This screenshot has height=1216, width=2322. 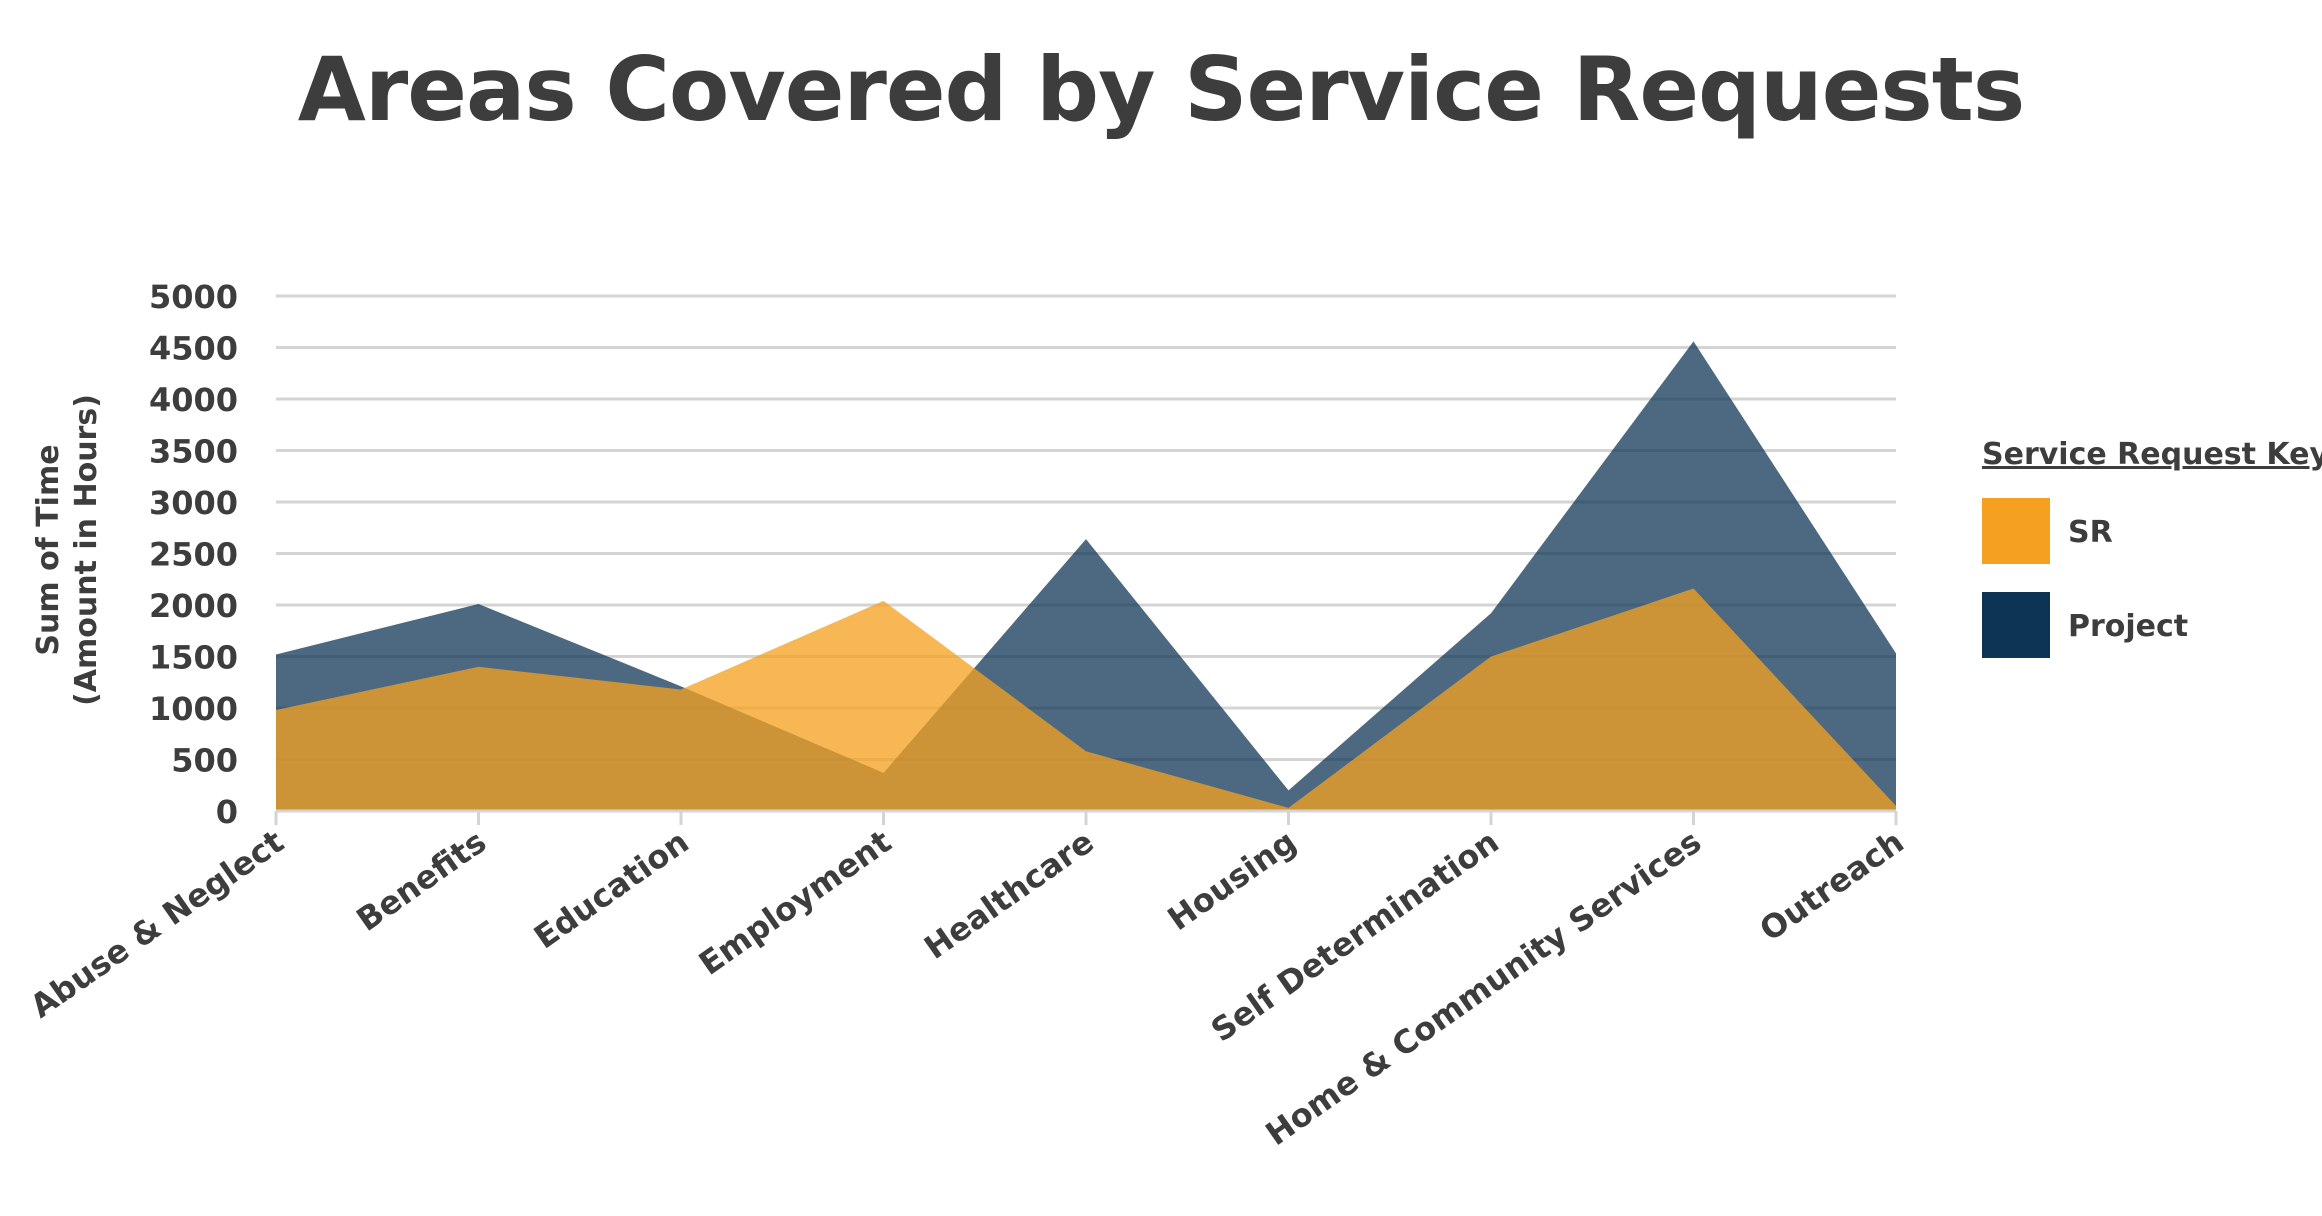 I want to click on x-tick-label: Education, so click(x=611, y=889).